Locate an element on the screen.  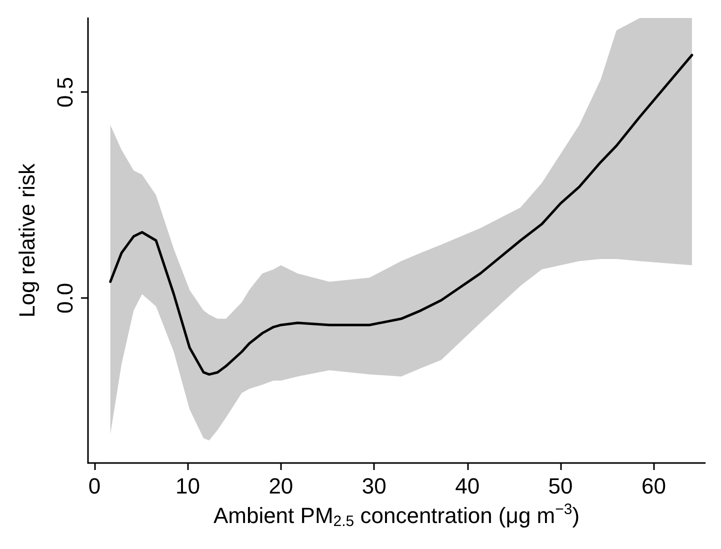
x-tick-label: 40 is located at coordinates (467, 486).